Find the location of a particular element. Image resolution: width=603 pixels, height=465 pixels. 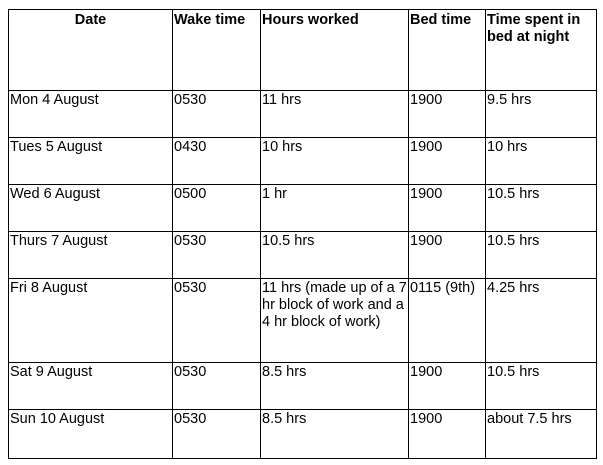

cell-hours-worked: 10.5 hrs is located at coordinates (334, 255).